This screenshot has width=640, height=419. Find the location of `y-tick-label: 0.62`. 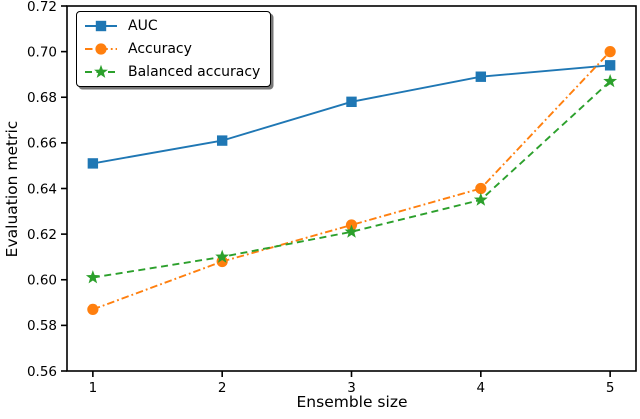

y-tick-label: 0.62 is located at coordinates (42, 235).